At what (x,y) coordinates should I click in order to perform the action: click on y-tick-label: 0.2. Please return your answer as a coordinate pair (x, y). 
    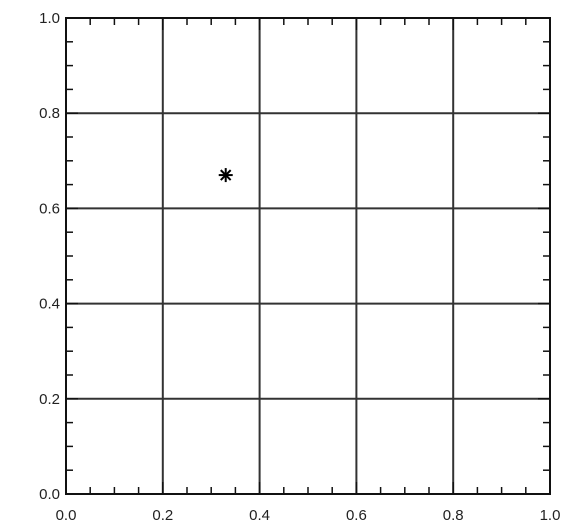
    Looking at the image, I should click on (49, 399).